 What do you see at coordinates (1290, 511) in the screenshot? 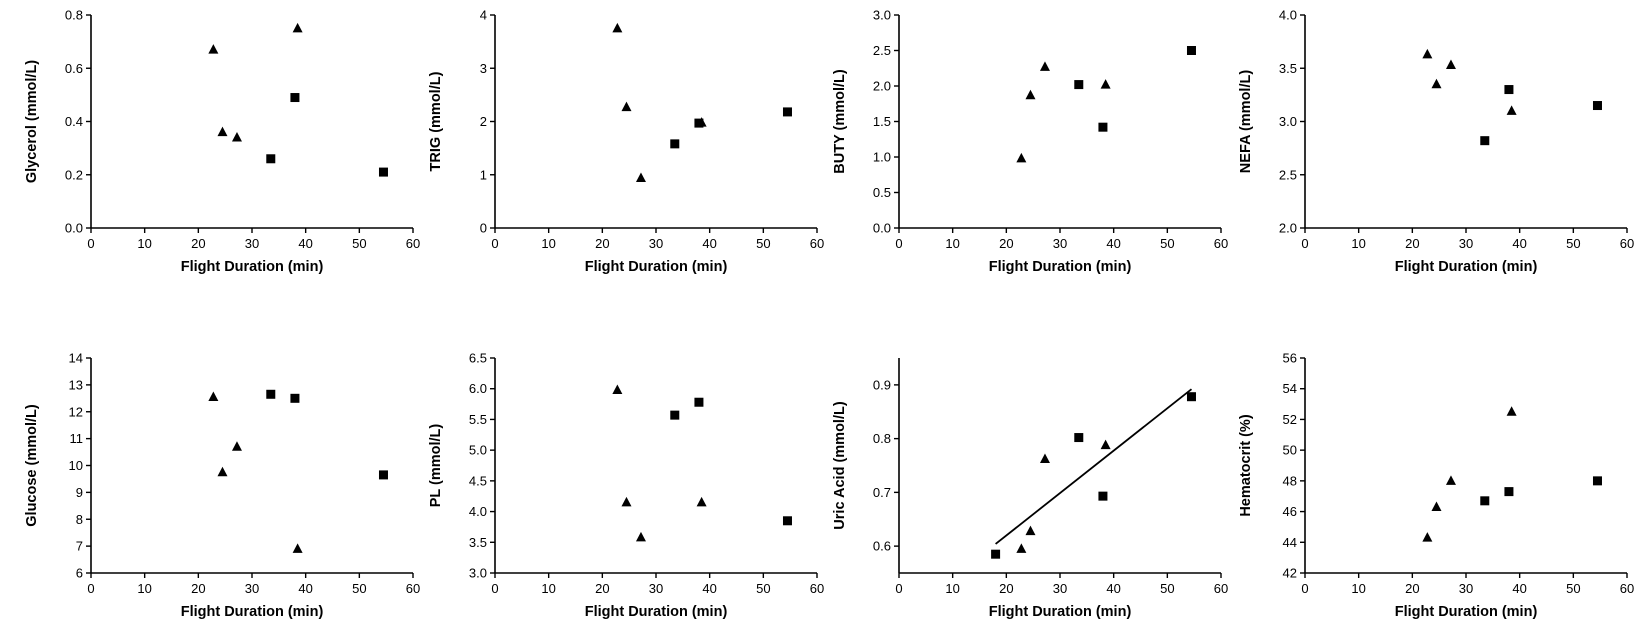
I see `y-tick-label: 46` at bounding box center [1290, 511].